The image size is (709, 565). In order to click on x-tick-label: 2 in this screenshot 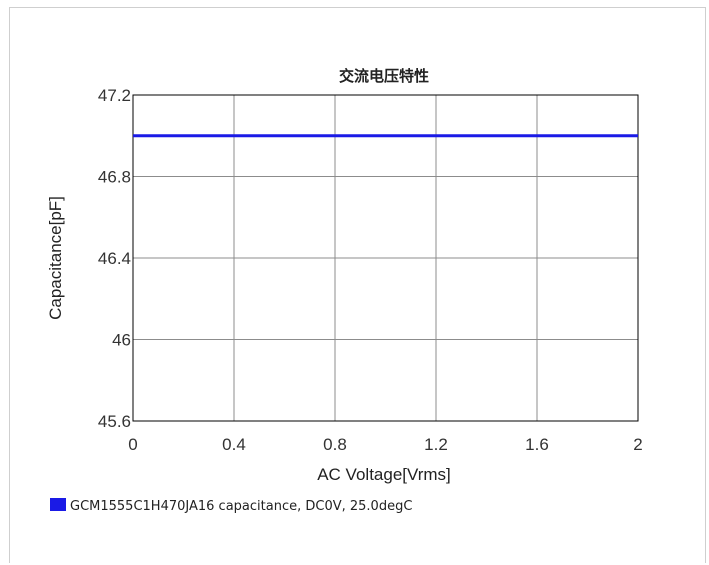, I will do `click(637, 444)`.